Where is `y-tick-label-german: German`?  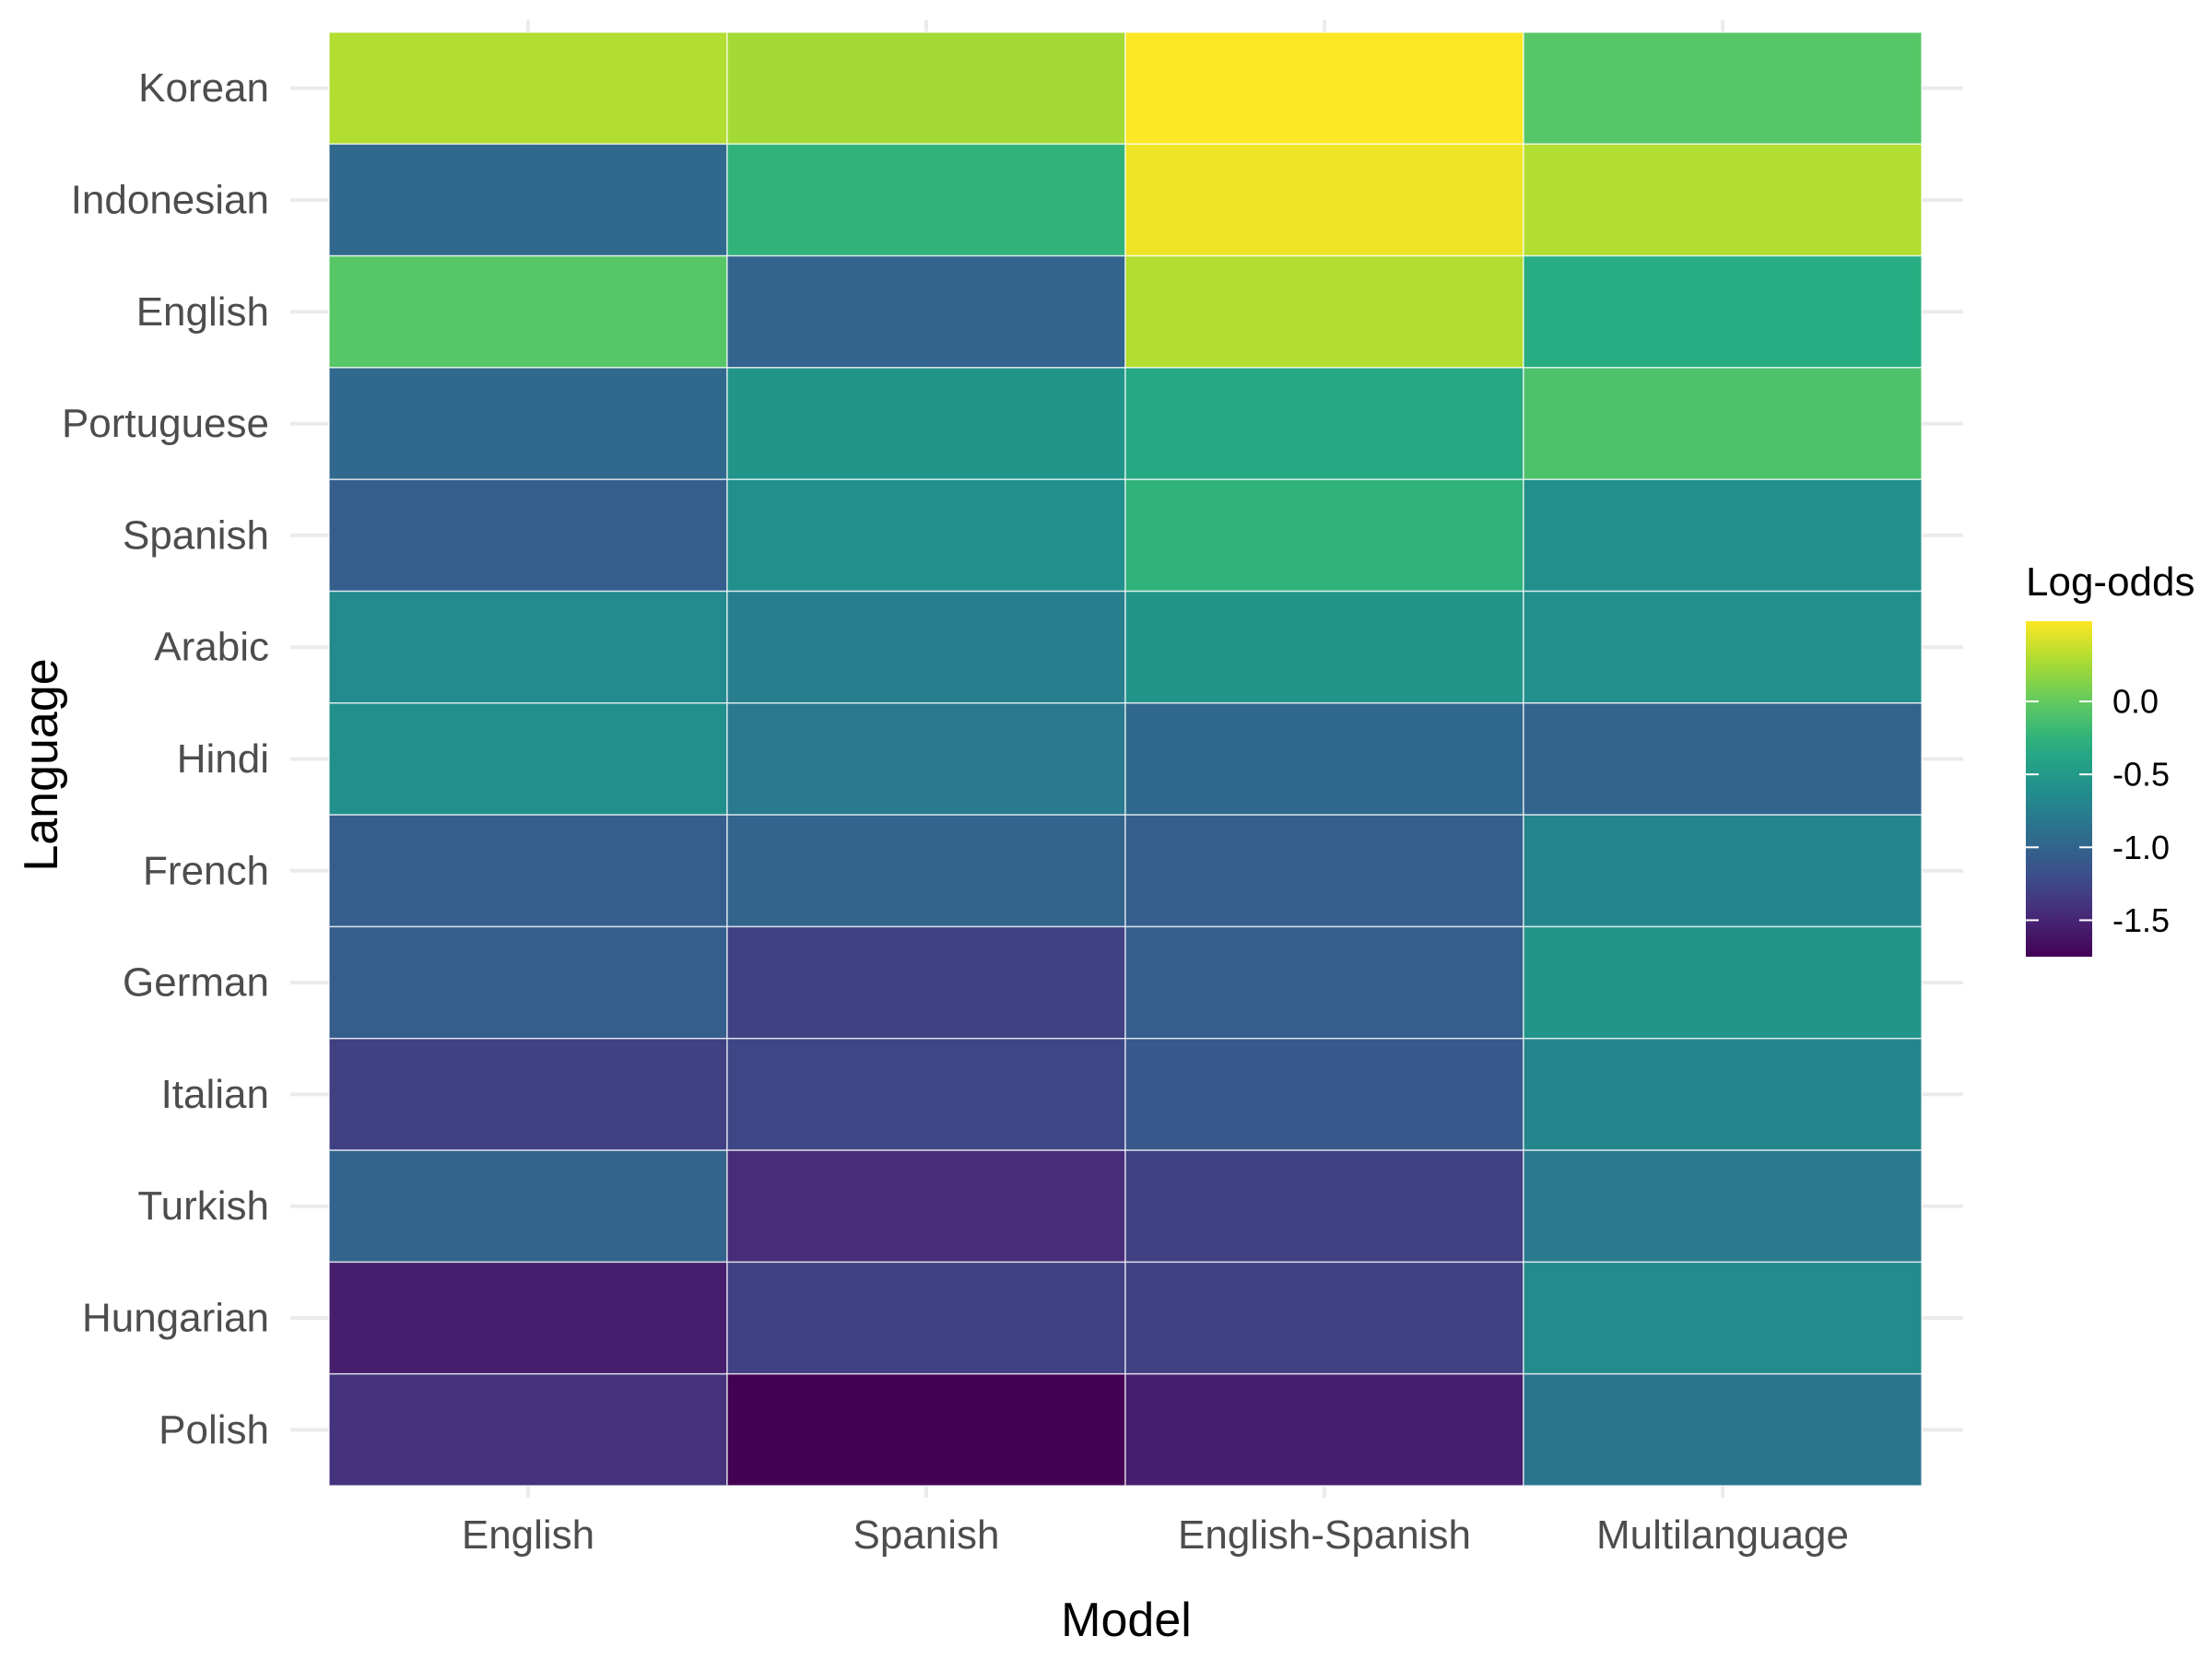
y-tick-label-german: German is located at coordinates (196, 983).